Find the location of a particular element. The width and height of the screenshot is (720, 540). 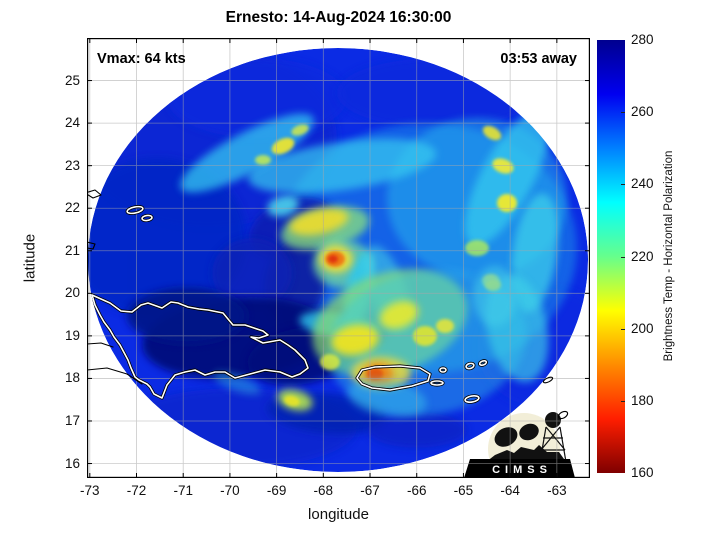

x-tick-label: -64 is located at coordinates (510, 490).